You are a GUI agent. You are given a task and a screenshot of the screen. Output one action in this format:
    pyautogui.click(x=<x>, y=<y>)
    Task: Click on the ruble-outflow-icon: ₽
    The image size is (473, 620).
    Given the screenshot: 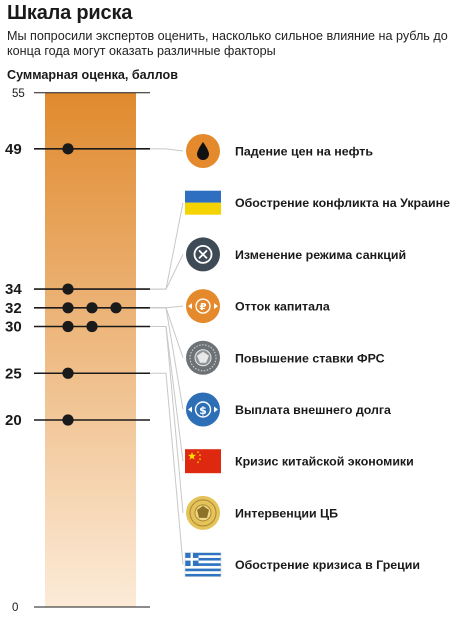 What is the action you would take?
    pyautogui.click(x=203, y=306)
    